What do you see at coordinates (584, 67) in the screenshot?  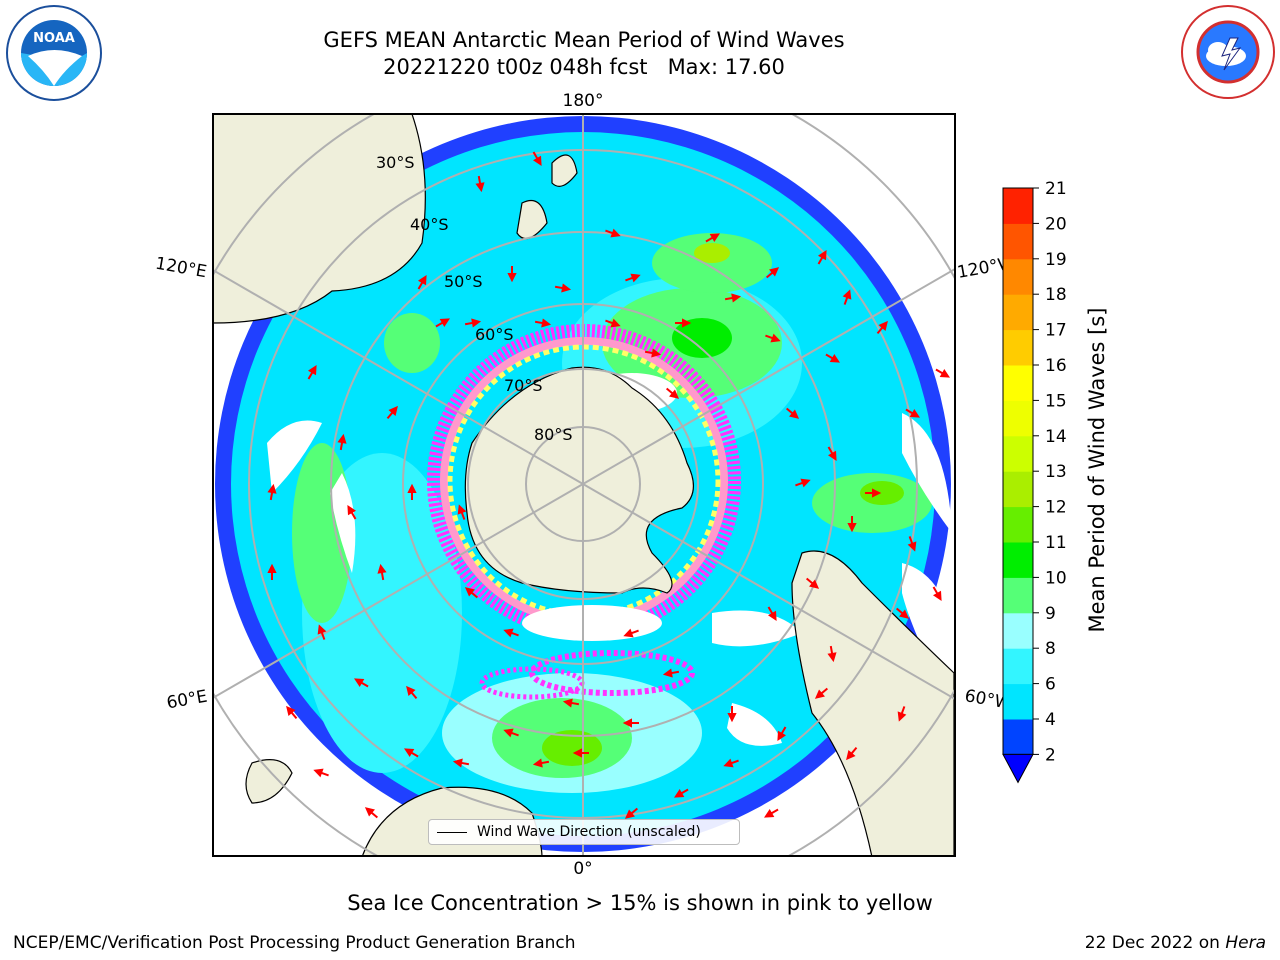 I see `chart-subtitle: 20221220 t00z 048h fcst Max: 17.60` at bounding box center [584, 67].